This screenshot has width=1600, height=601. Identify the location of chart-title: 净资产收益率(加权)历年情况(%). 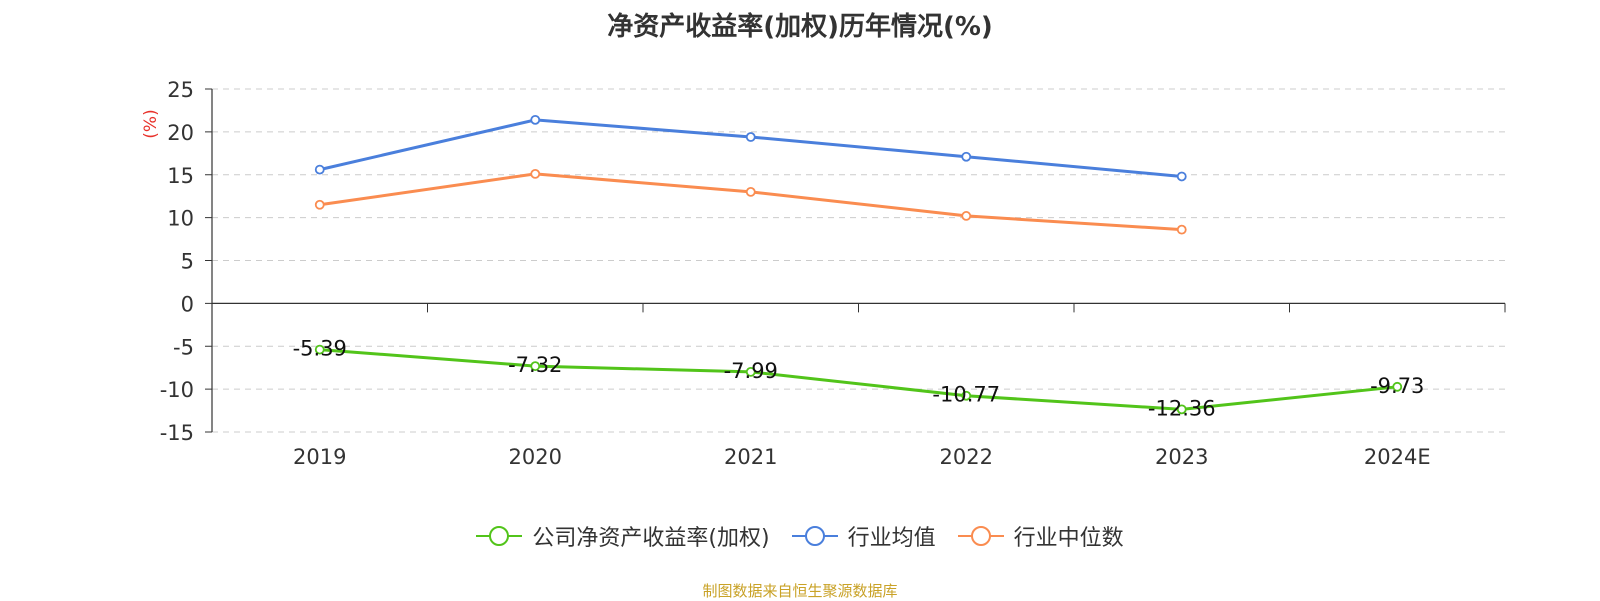
(800, 27).